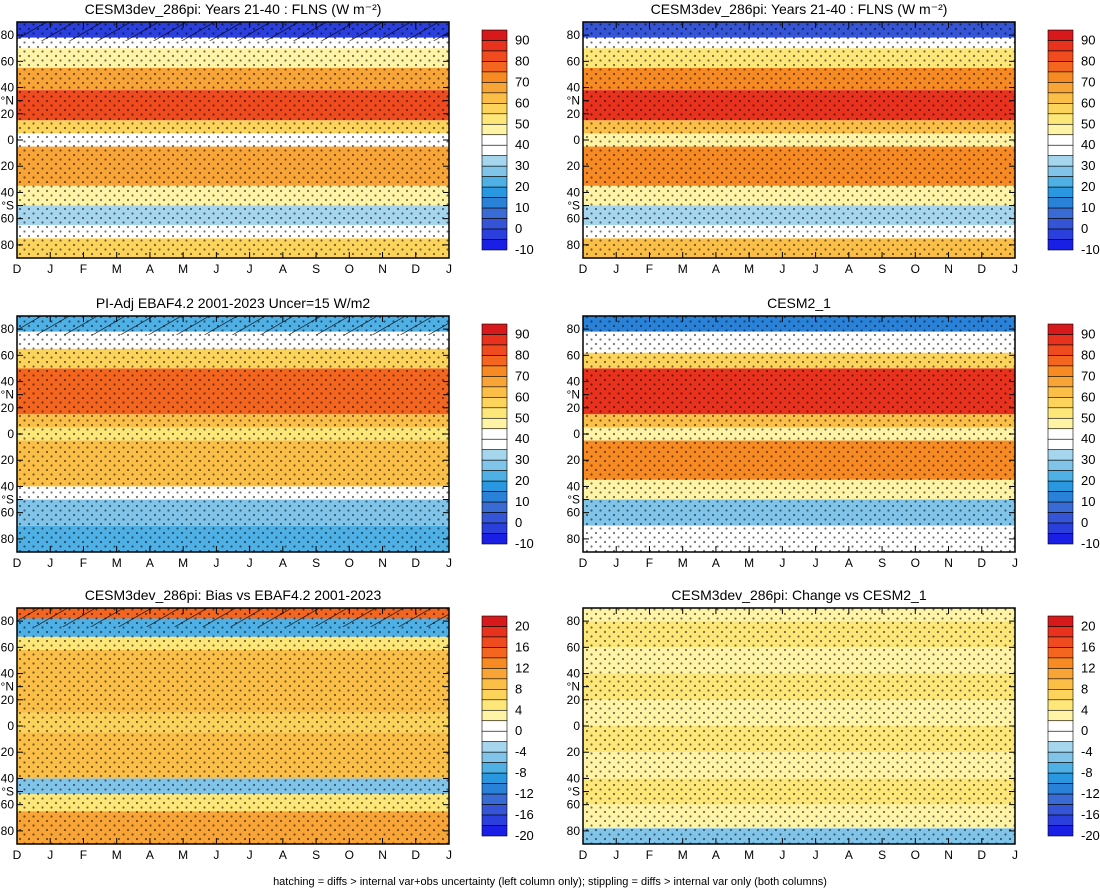 The width and height of the screenshot is (1100, 895). Describe the element at coordinates (83, 269) in the screenshot. I see `x-tick-label: F` at that location.